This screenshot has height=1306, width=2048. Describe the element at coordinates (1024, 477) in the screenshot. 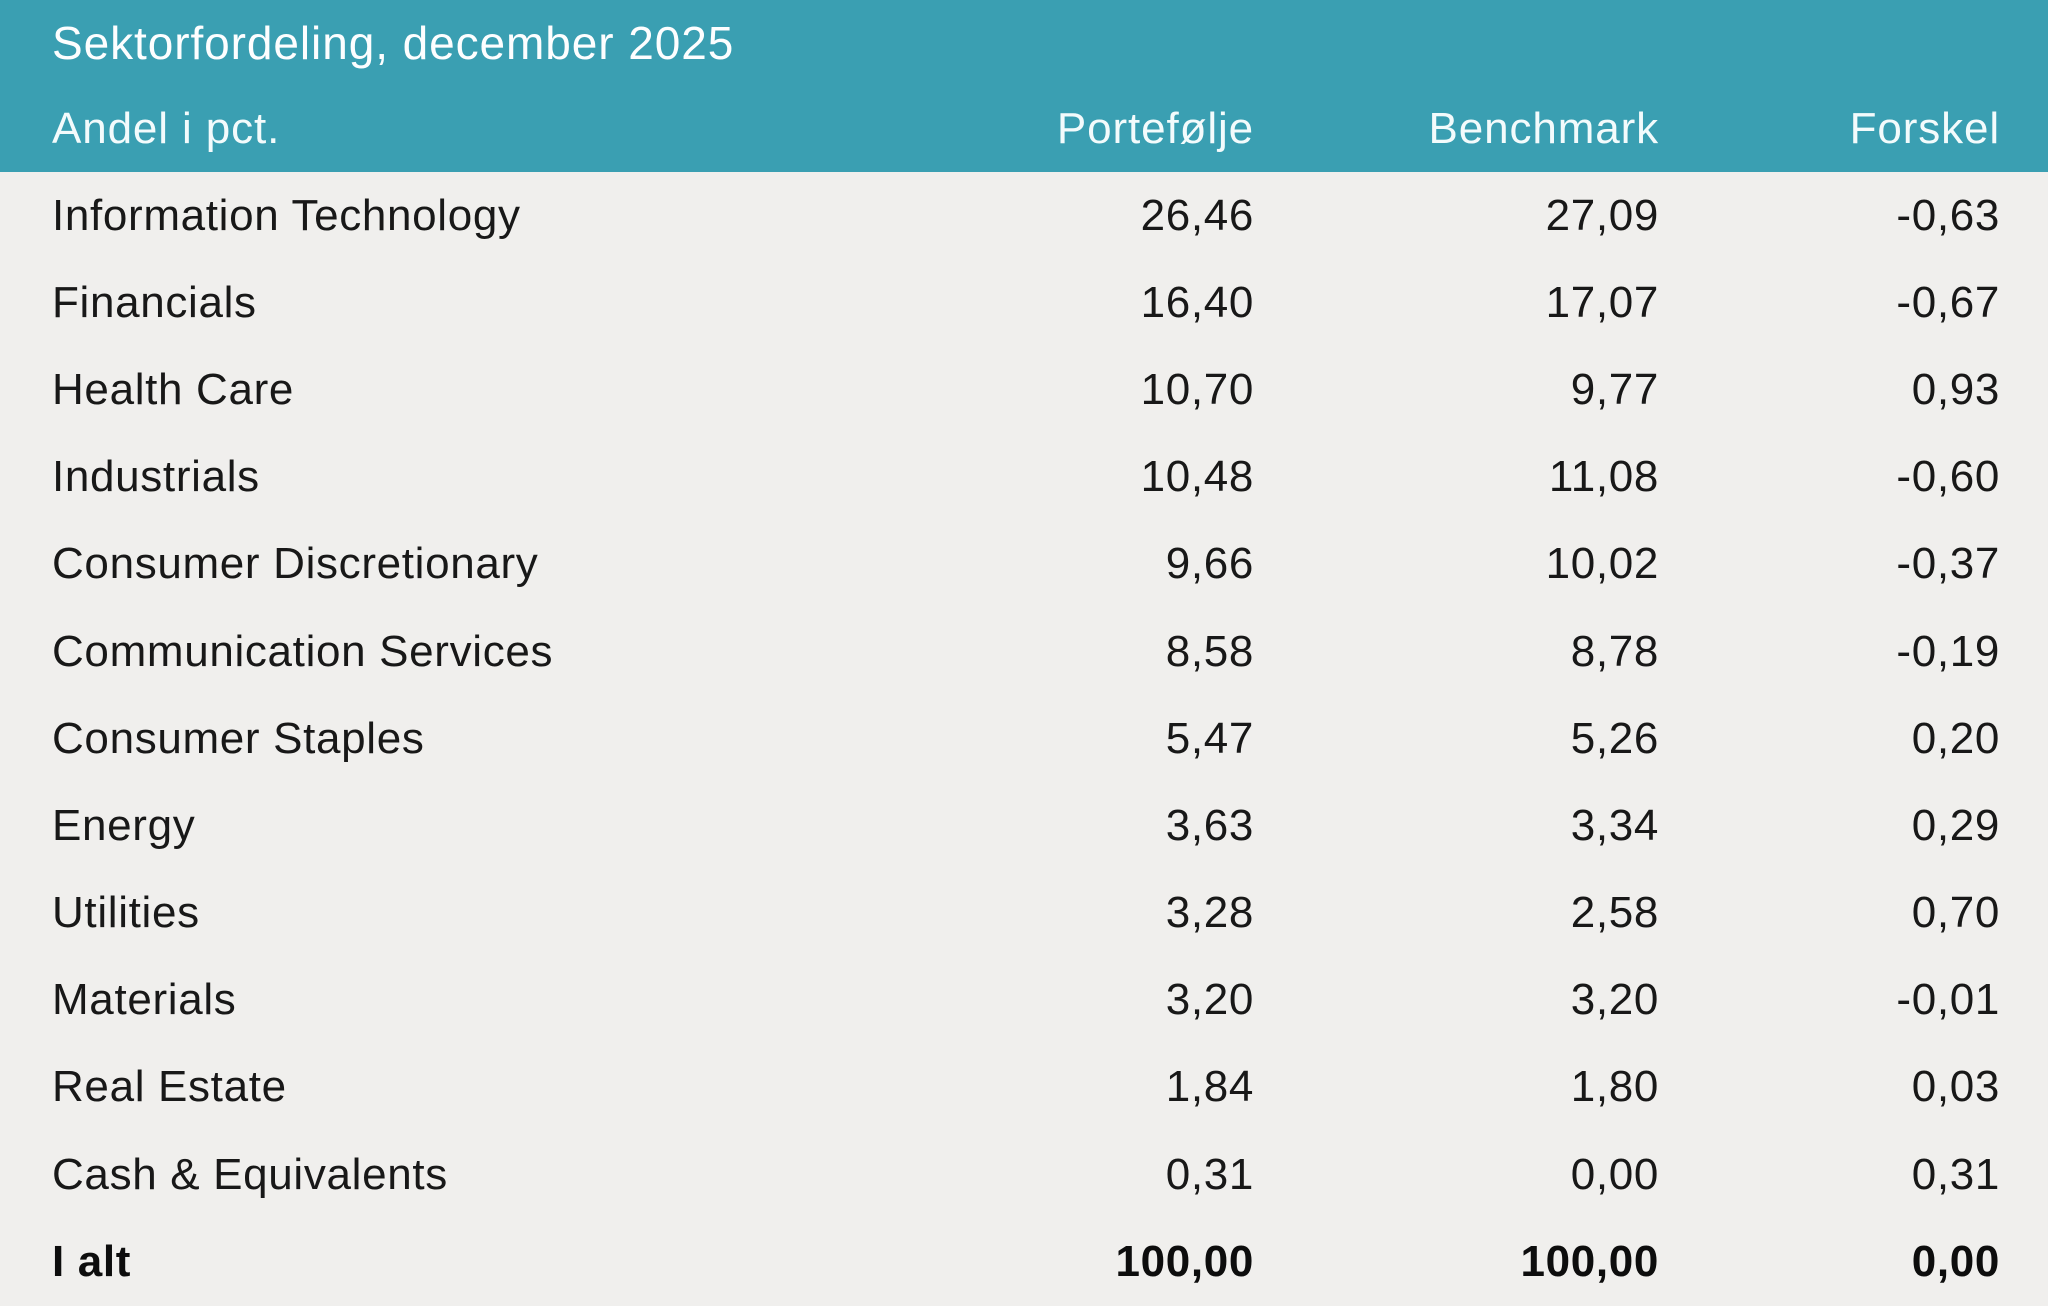

I see `table-row: Industrials 10,48 11,08 -0,60` at that location.